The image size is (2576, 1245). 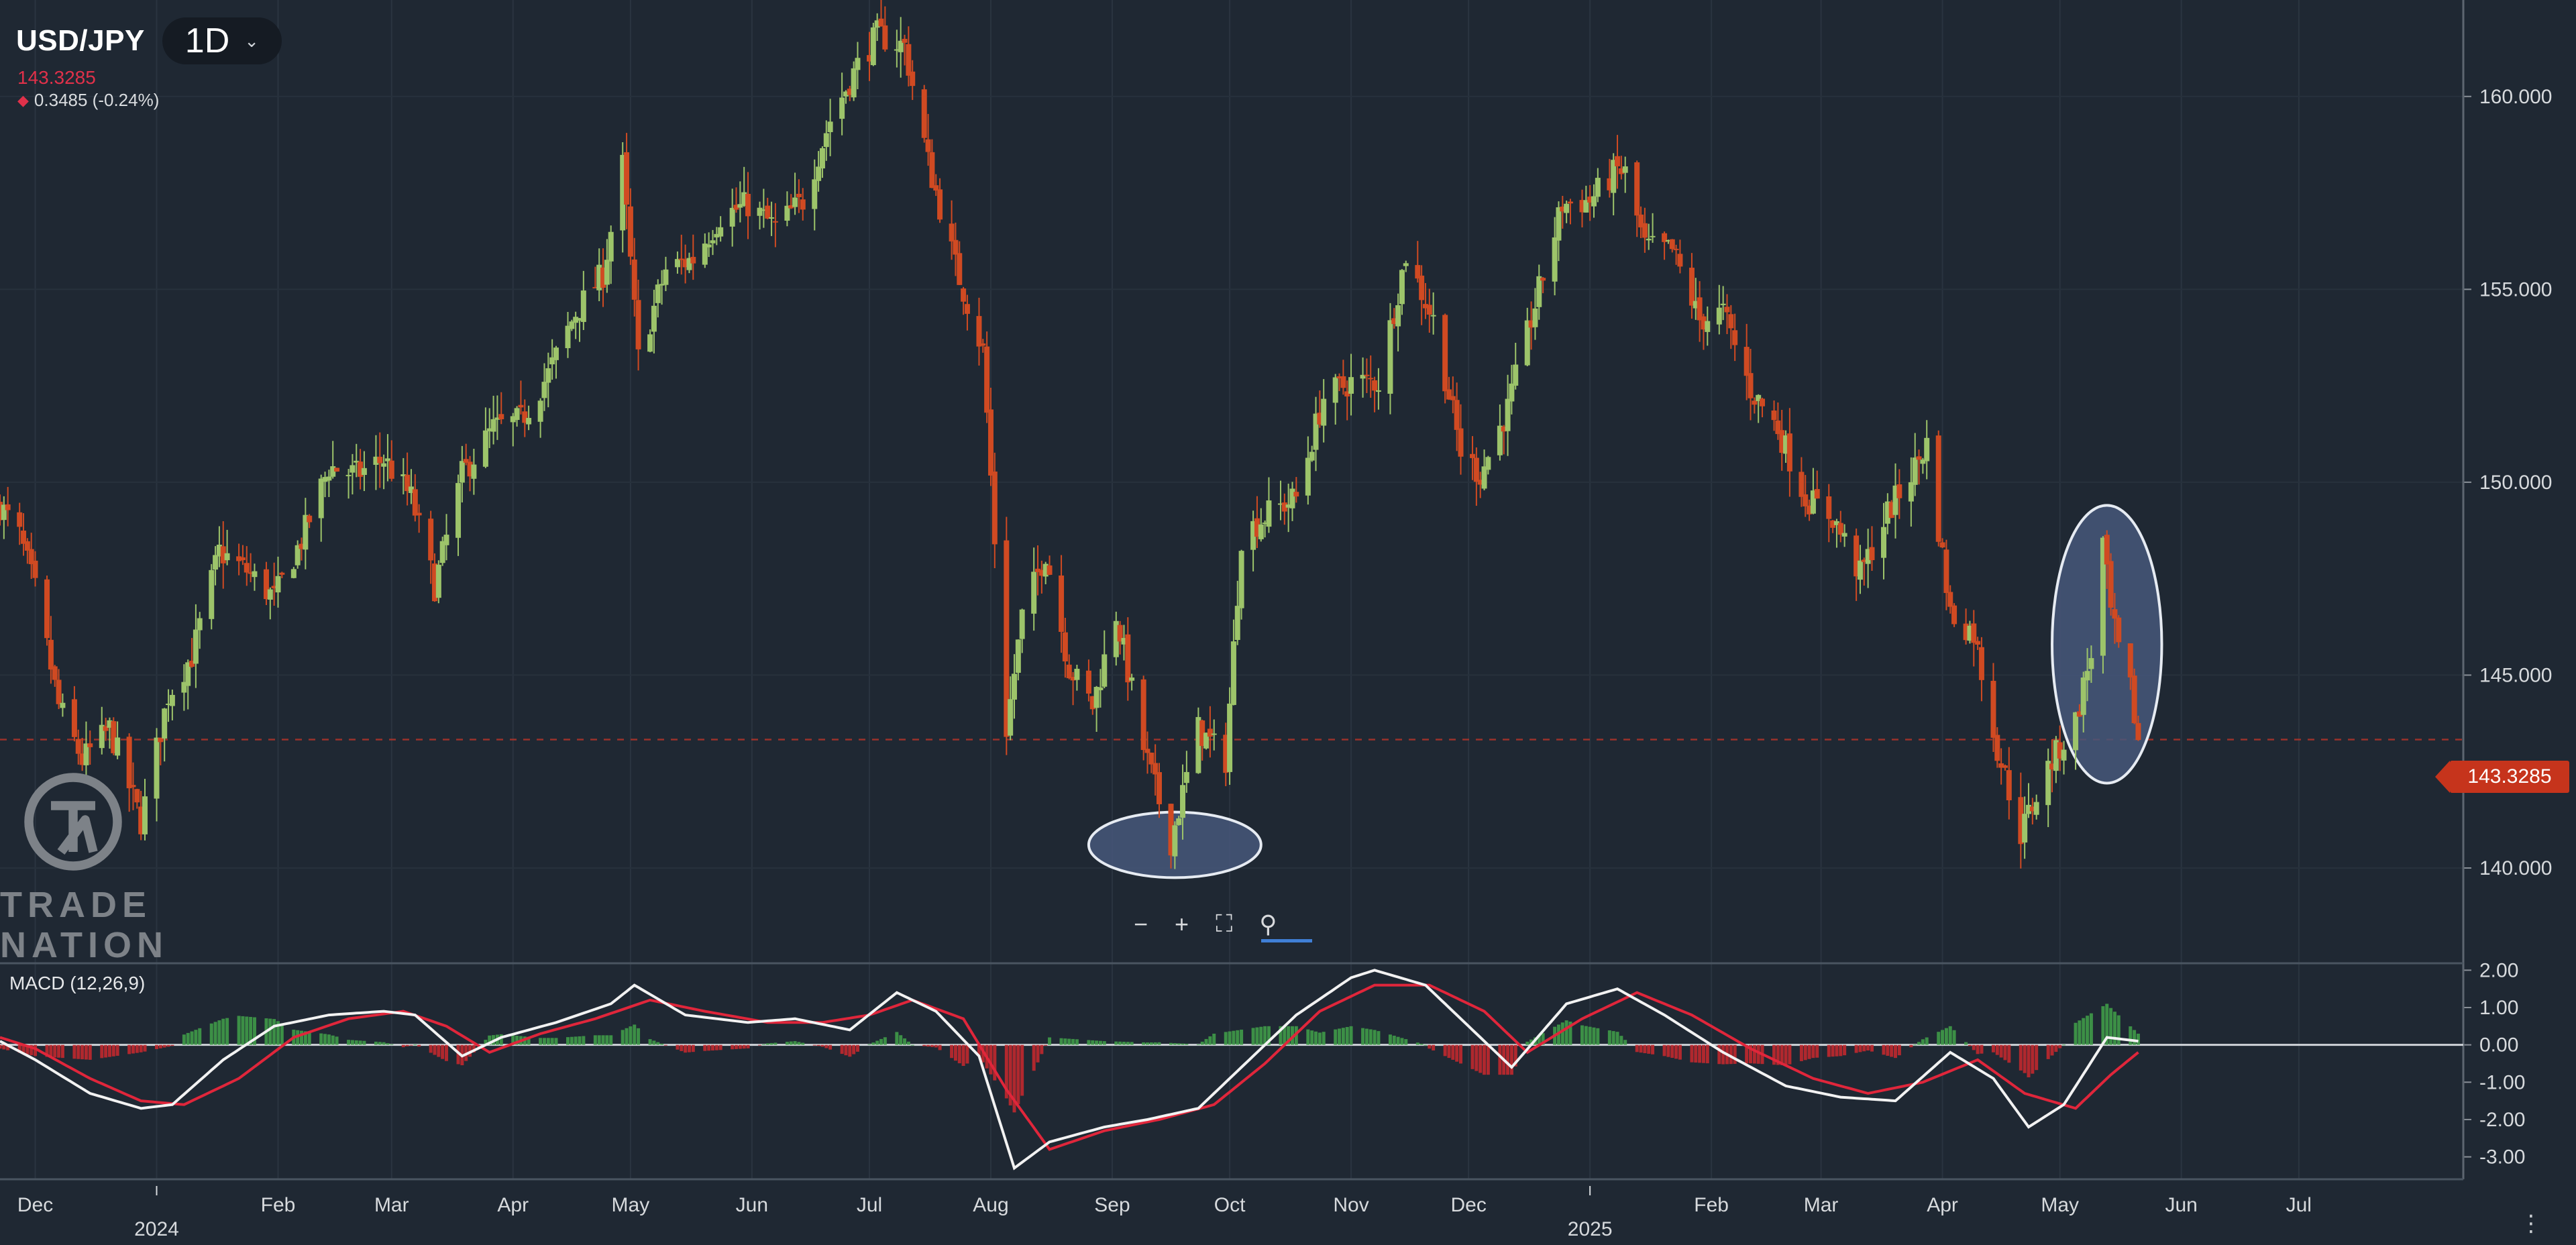 I want to click on zoom-out-icon: −, so click(x=1141, y=924).